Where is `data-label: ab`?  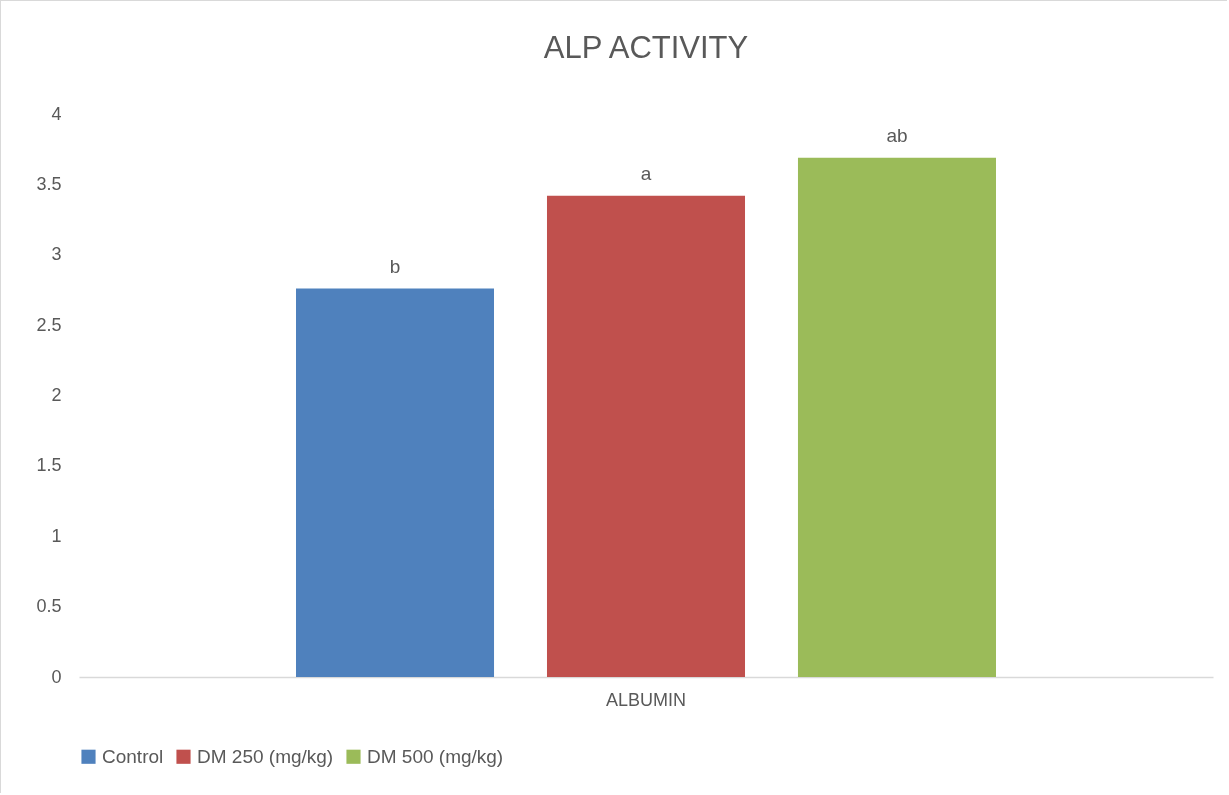
data-label: ab is located at coordinates (897, 135).